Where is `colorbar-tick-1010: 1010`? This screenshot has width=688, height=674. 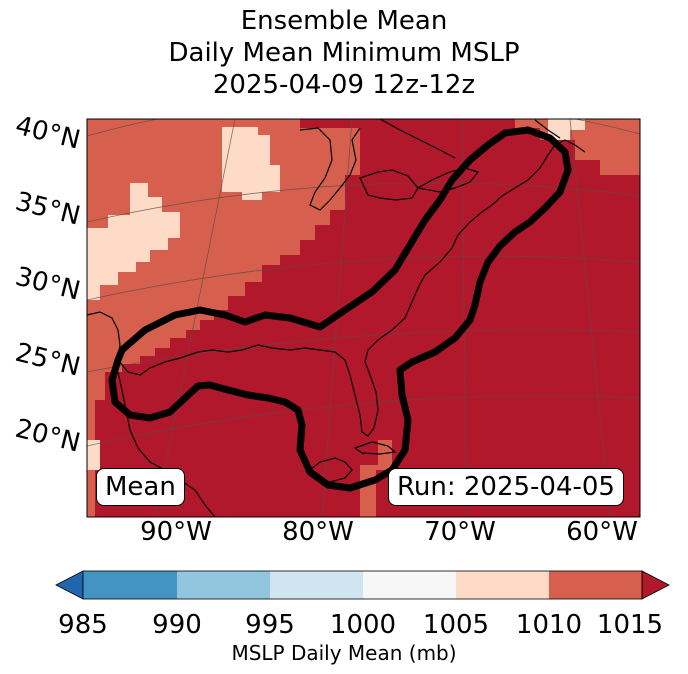
colorbar-tick-1010: 1010 is located at coordinates (549, 625).